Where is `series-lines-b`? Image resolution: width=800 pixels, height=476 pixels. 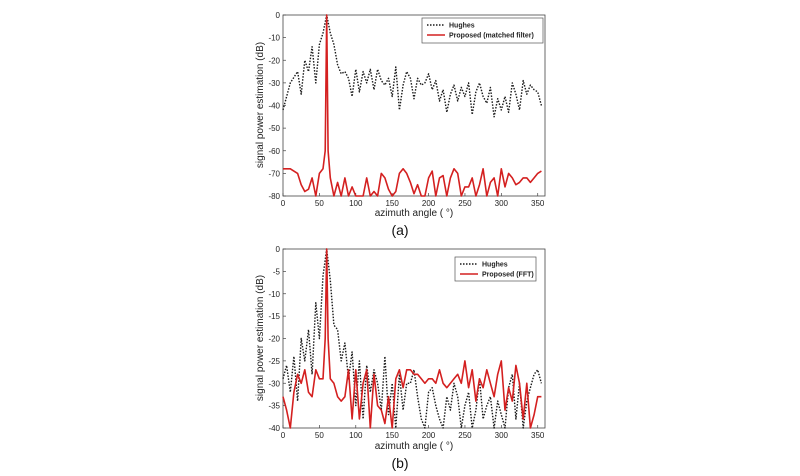
series-lines-b is located at coordinates (412, 338).